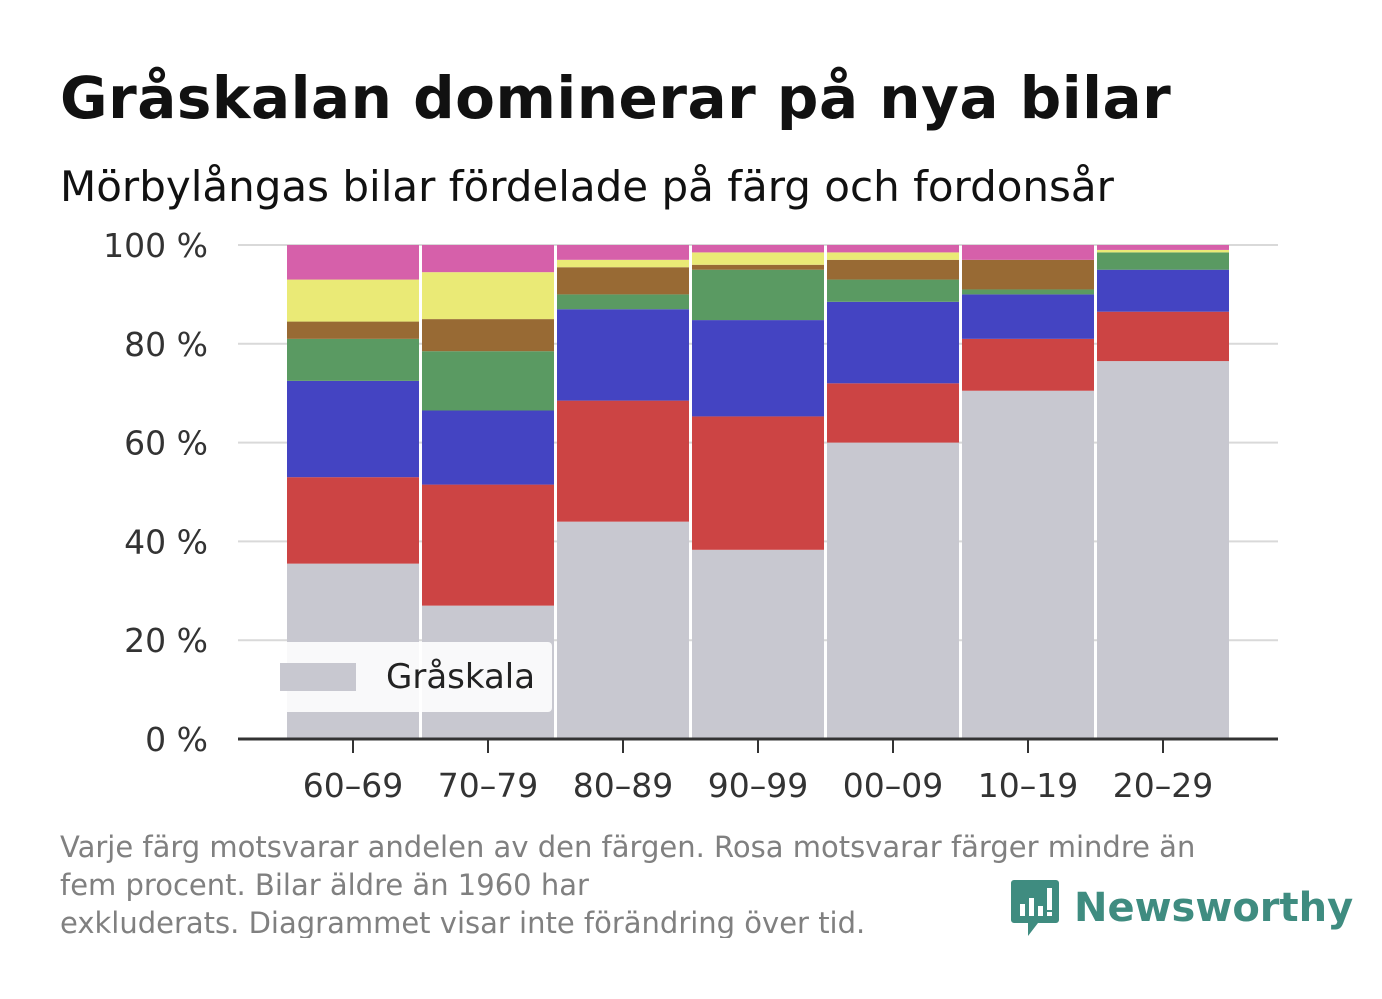  I want to click on legend: Gråskala, so click(407, 677).